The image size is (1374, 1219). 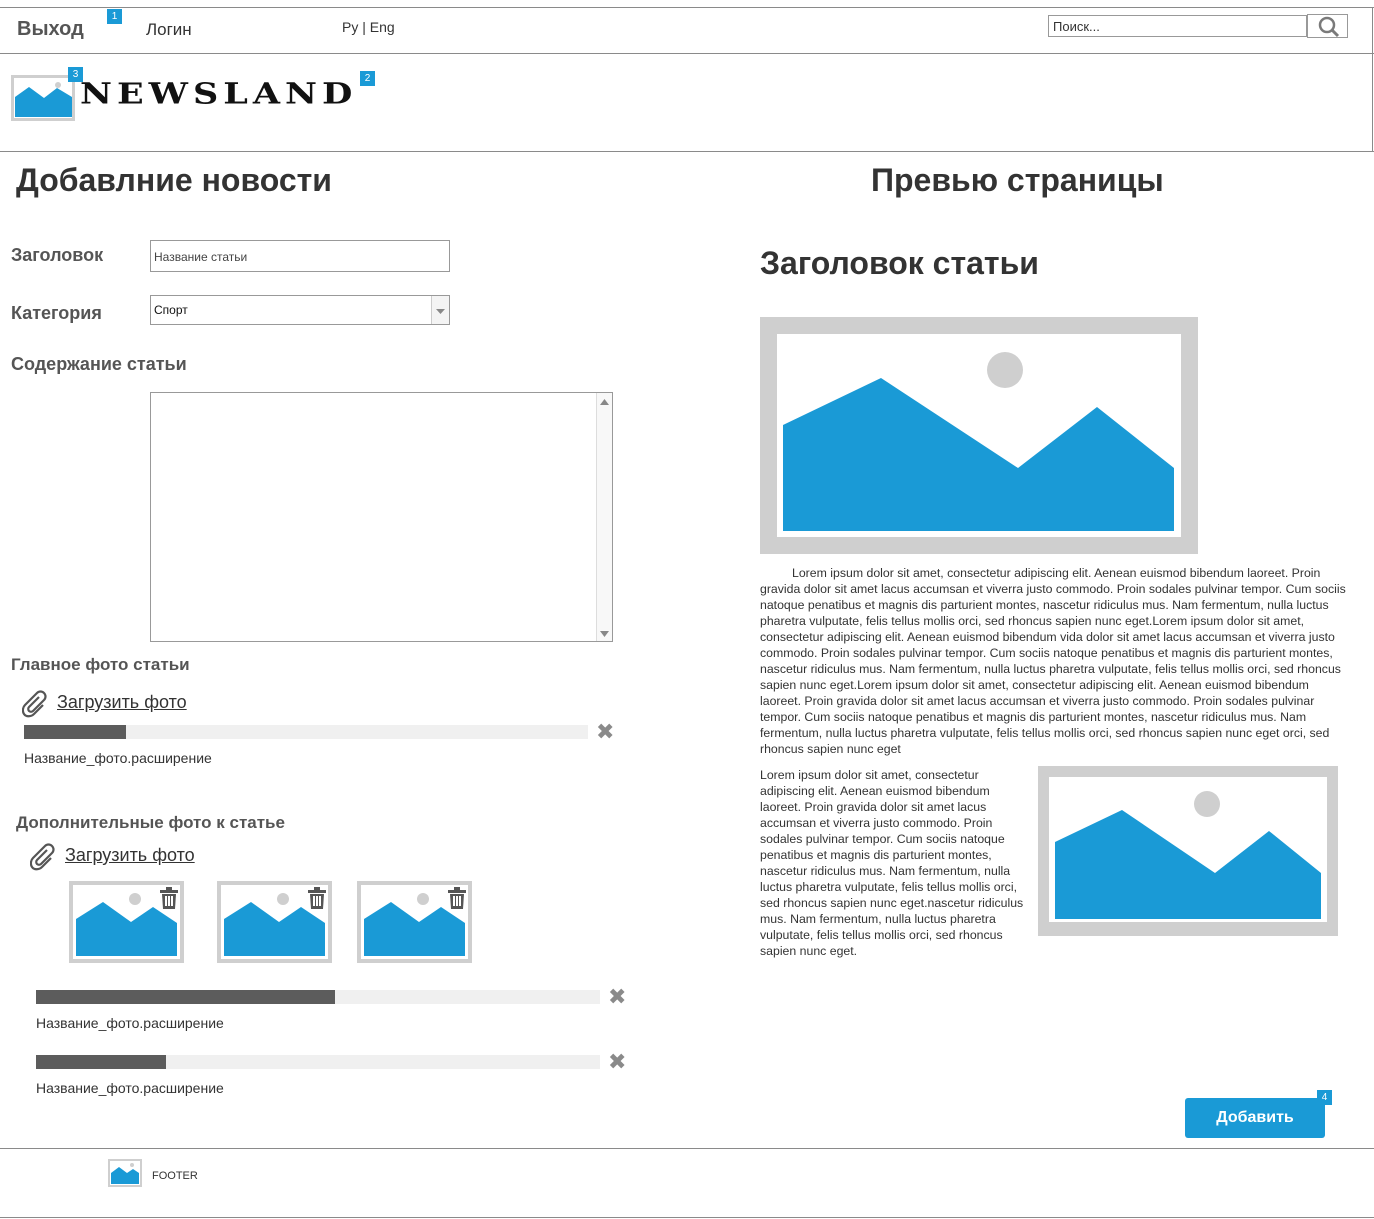 What do you see at coordinates (687, 7) in the screenshot?
I see `header-top-border` at bounding box center [687, 7].